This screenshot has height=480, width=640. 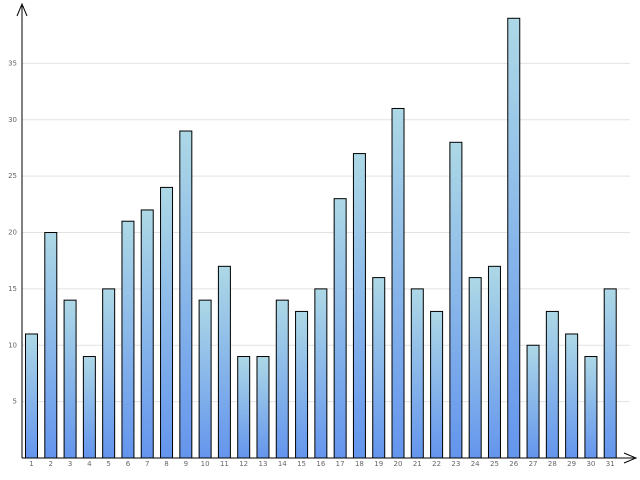 I want to click on x-tick-label: 19, so click(x=378, y=464).